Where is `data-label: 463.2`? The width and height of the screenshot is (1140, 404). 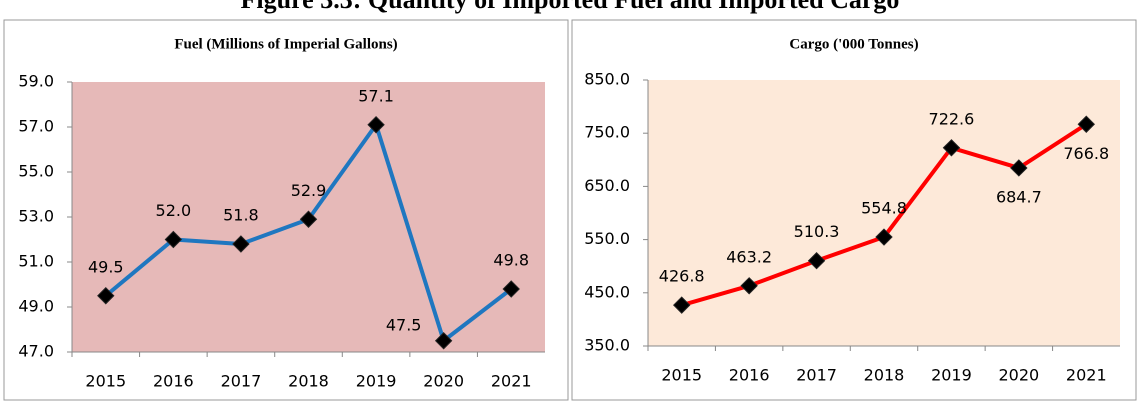
data-label: 463.2 is located at coordinates (749, 256).